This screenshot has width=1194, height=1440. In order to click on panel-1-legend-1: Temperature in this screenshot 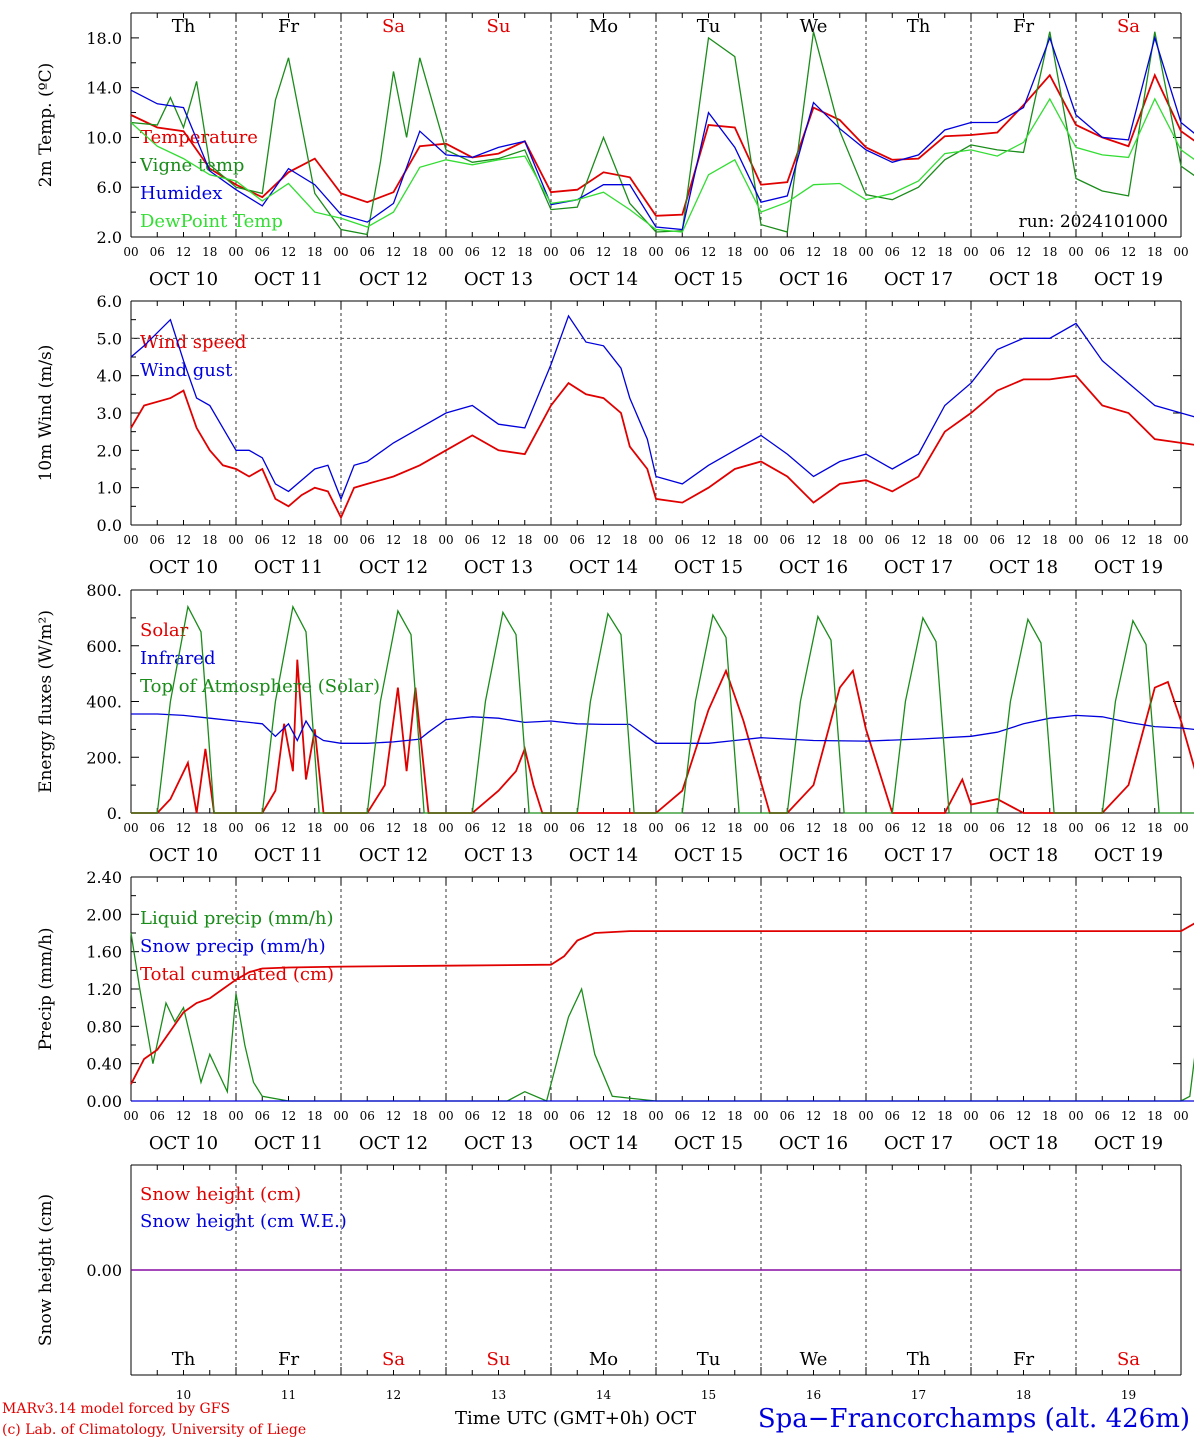, I will do `click(199, 137)`.